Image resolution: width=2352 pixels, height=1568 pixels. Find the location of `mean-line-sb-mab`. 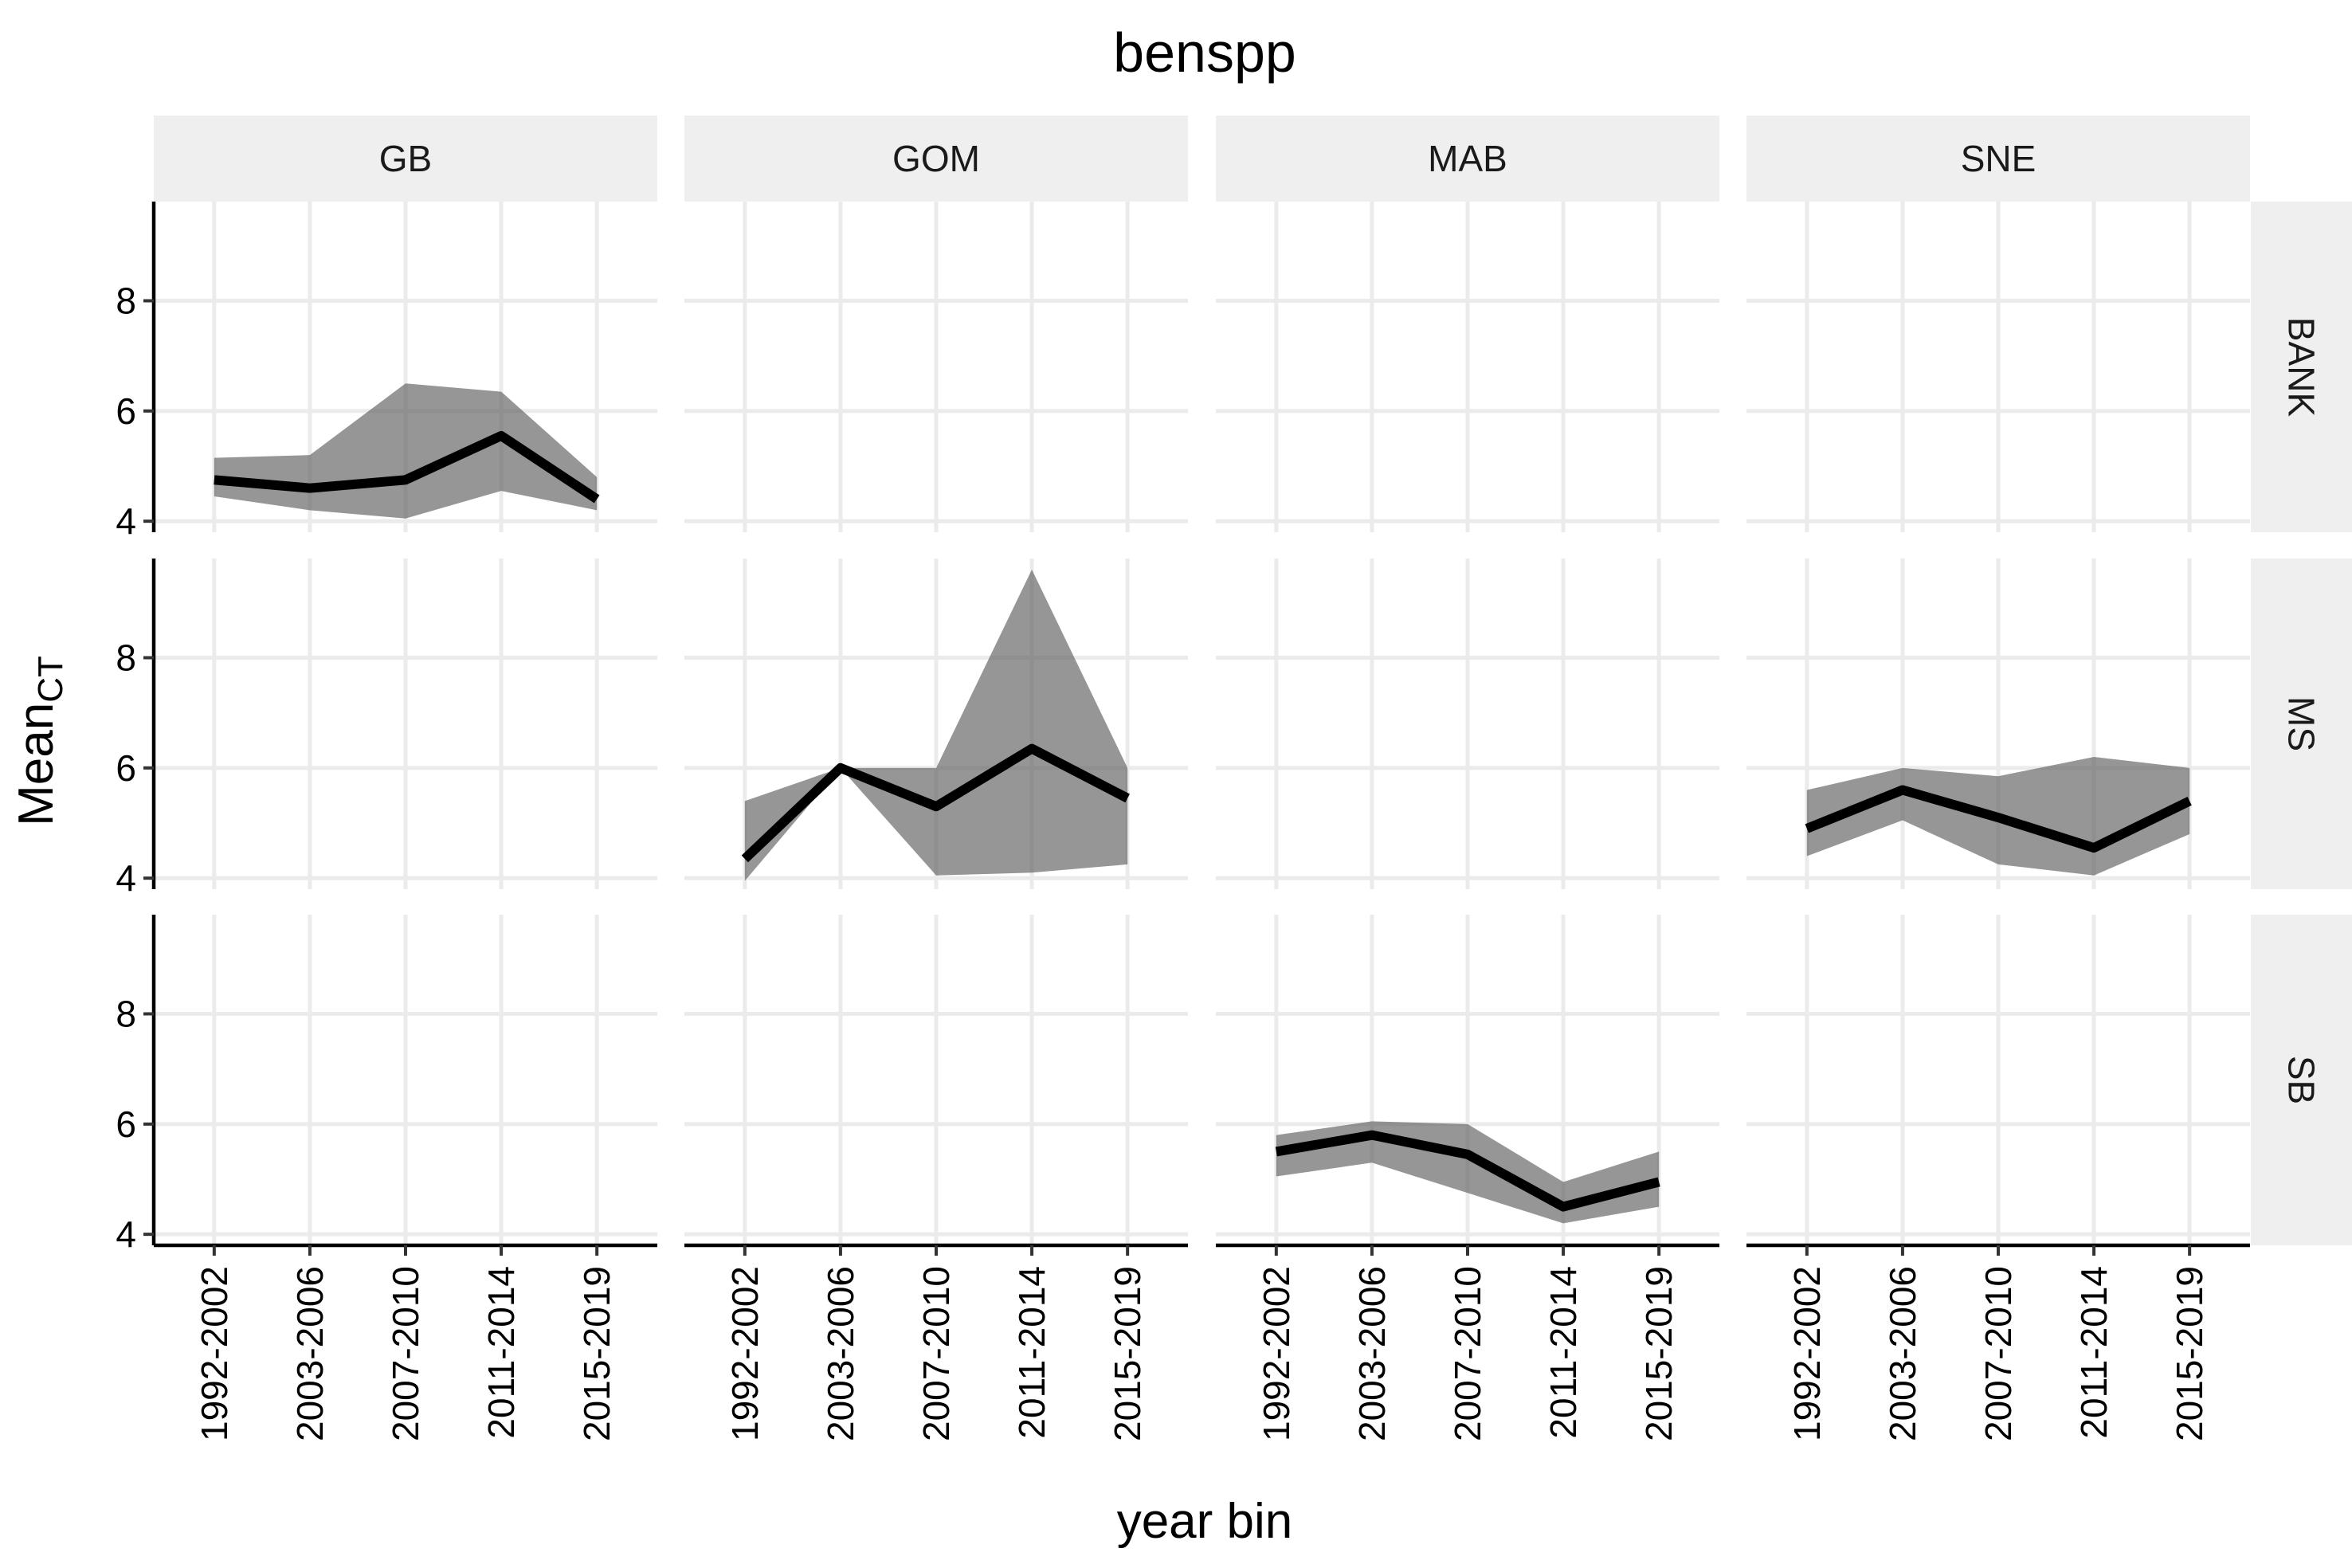

mean-line-sb-mab is located at coordinates (1467, 1171).